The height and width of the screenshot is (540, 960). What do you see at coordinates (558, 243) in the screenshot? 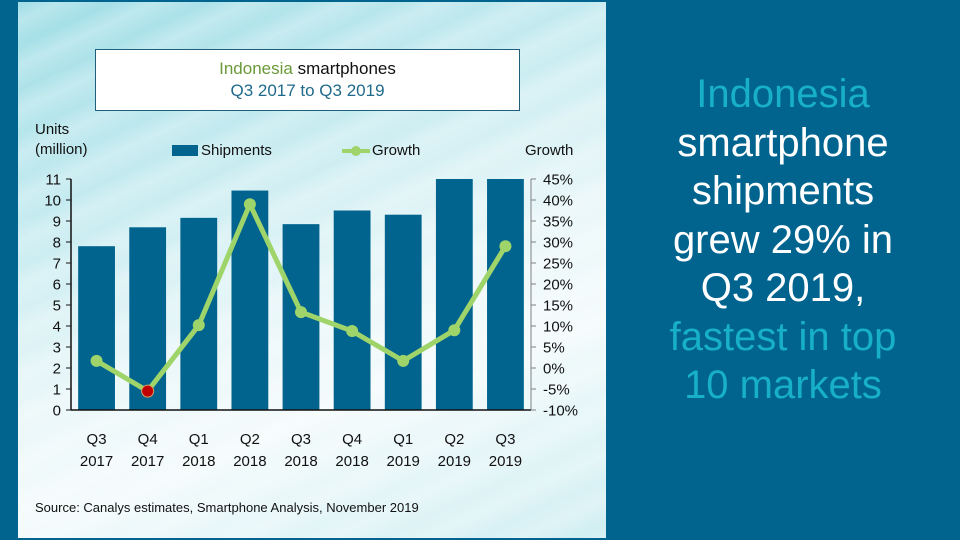
I see `right-axis-tick-label: 30%` at bounding box center [558, 243].